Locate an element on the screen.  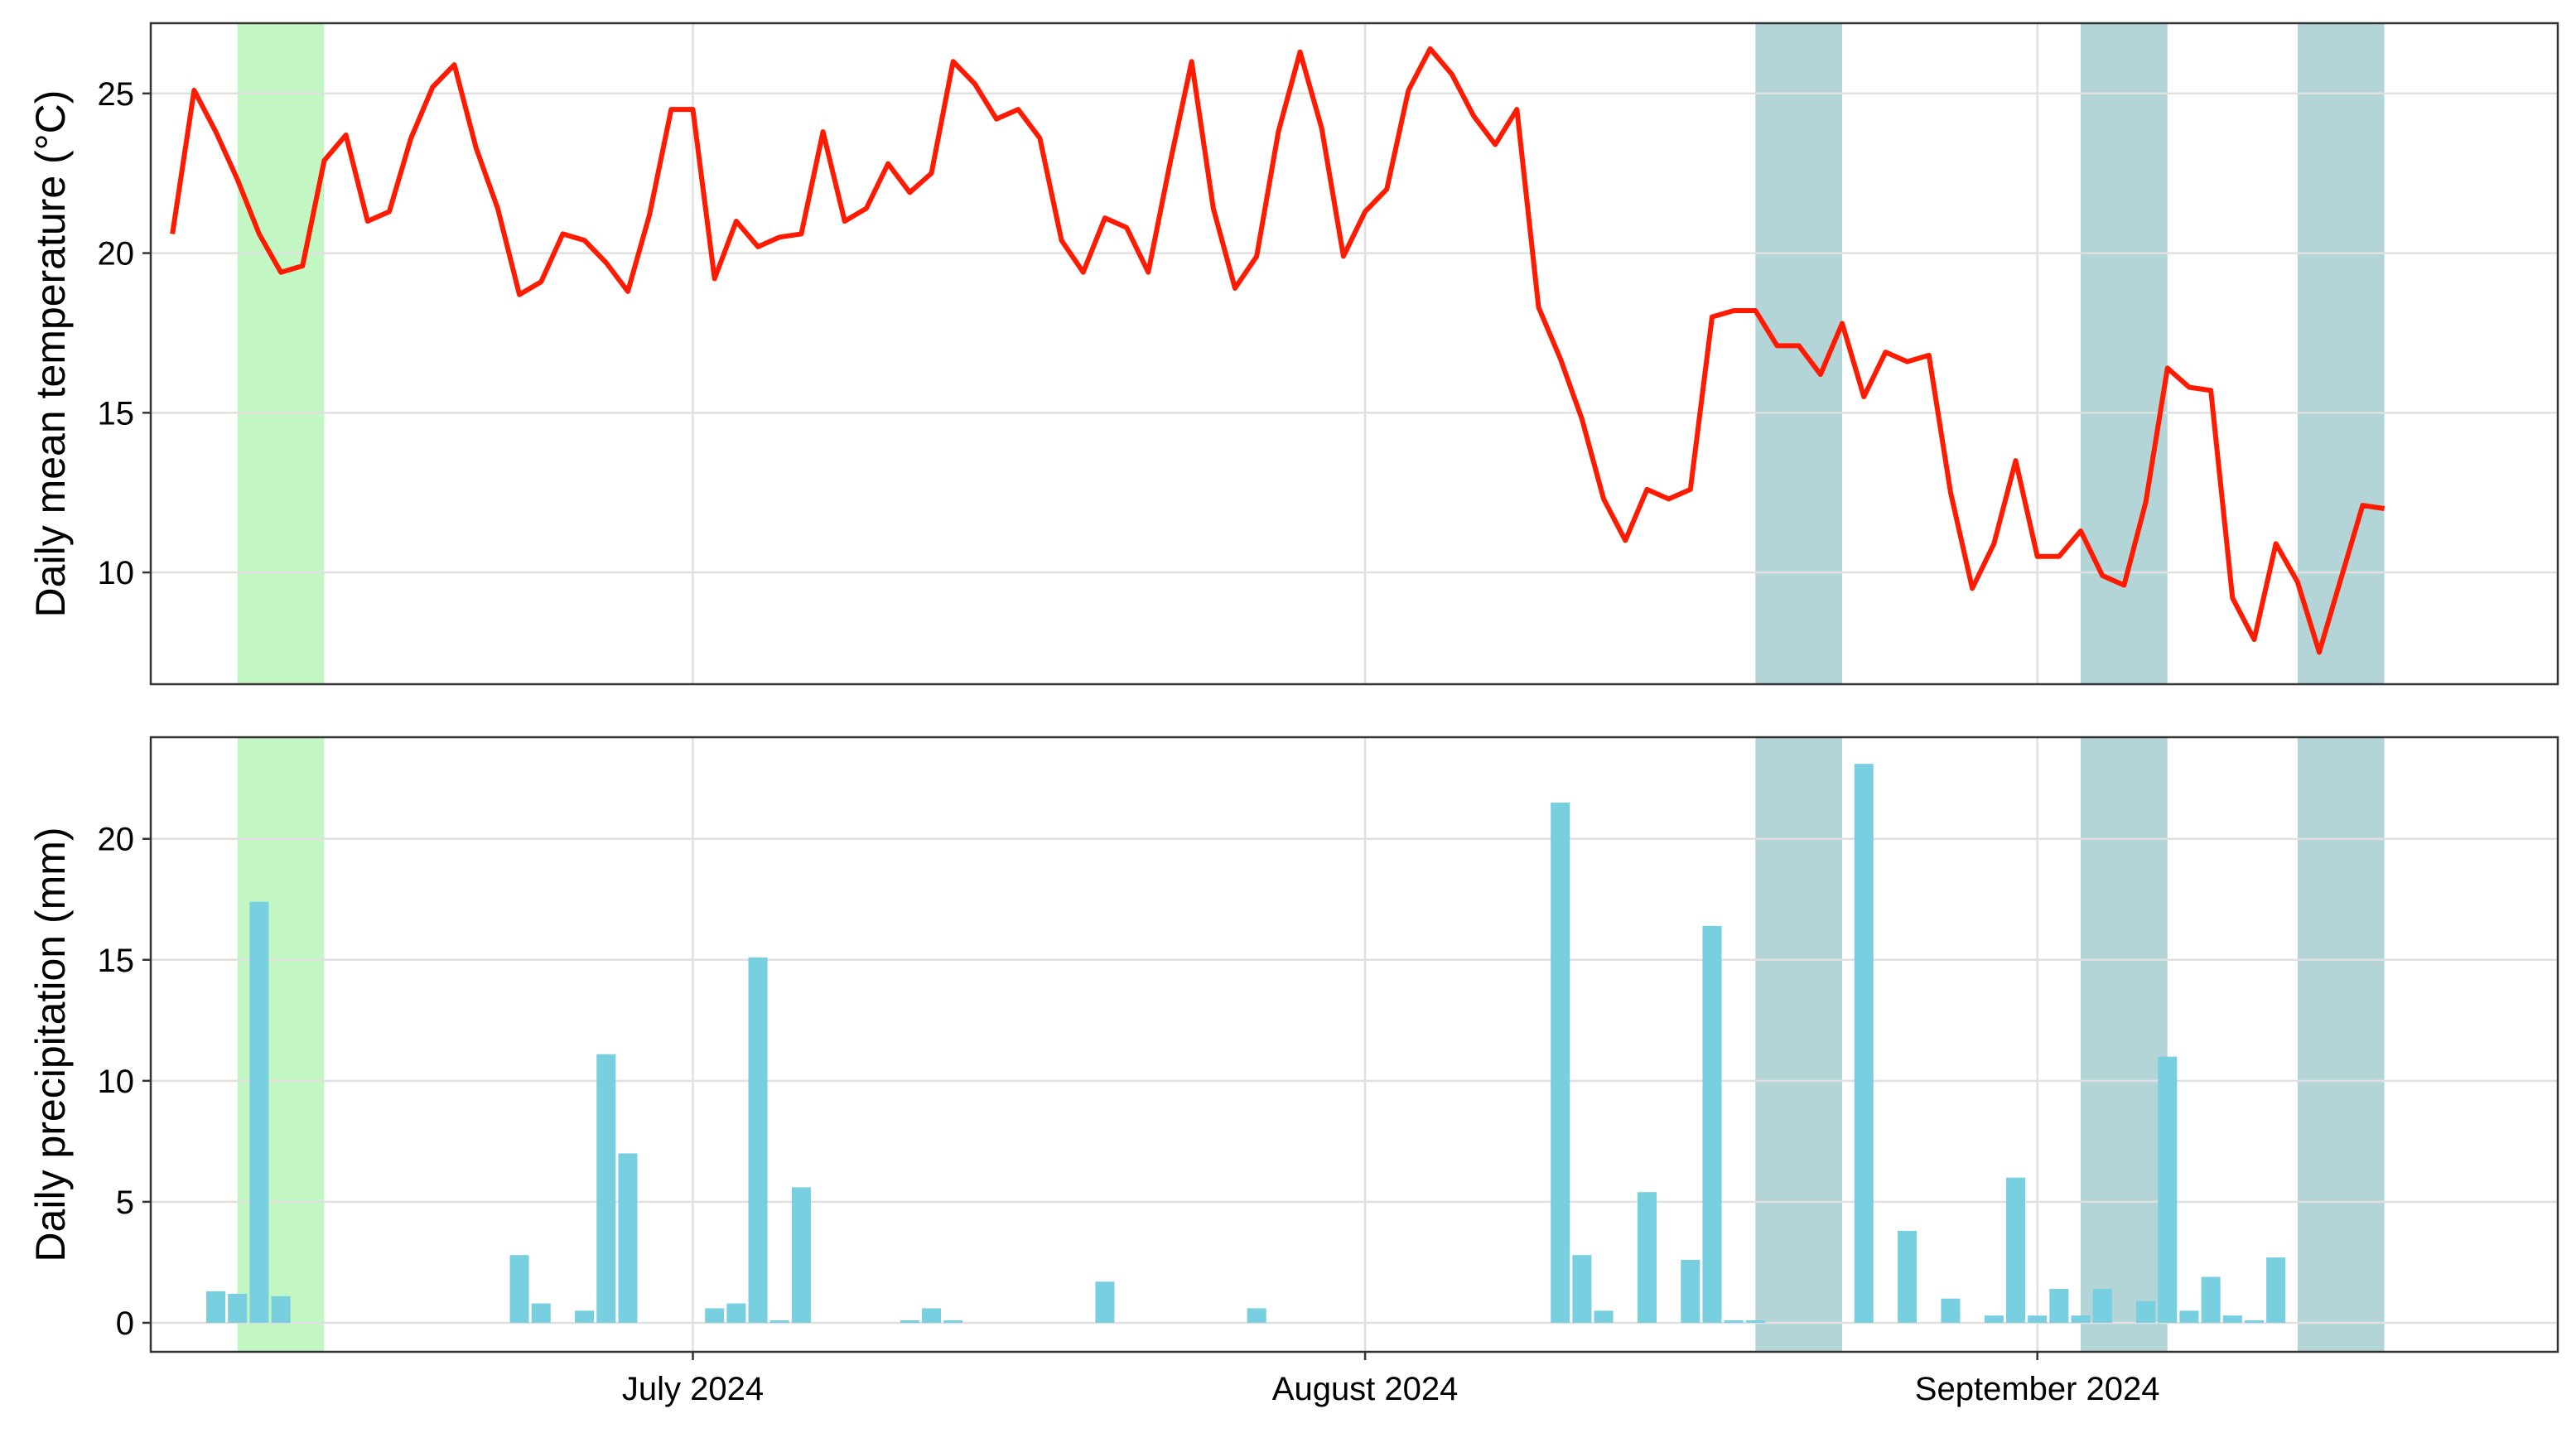
precipitation-x-ticks: July 2024 August 2024 September 2024 is located at coordinates (1391, 1379).